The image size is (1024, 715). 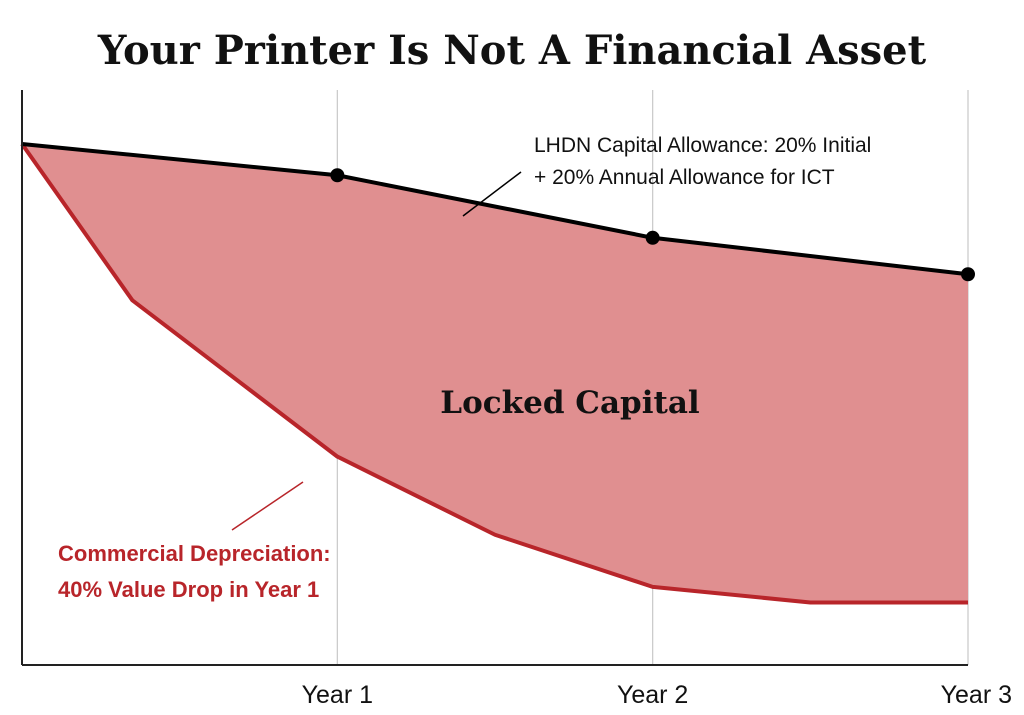 What do you see at coordinates (194, 553) in the screenshot?
I see `depreciation-annotation-line-1: Commercial Depreciation:` at bounding box center [194, 553].